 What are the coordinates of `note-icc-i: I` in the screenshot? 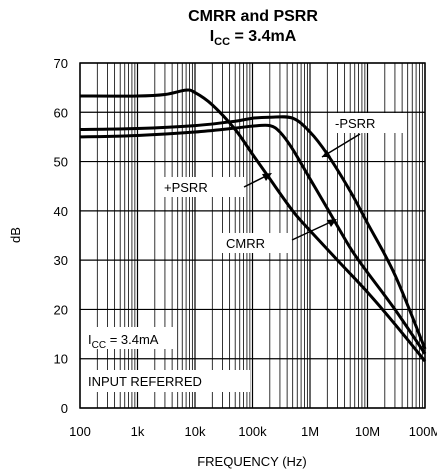 It's located at (90, 339).